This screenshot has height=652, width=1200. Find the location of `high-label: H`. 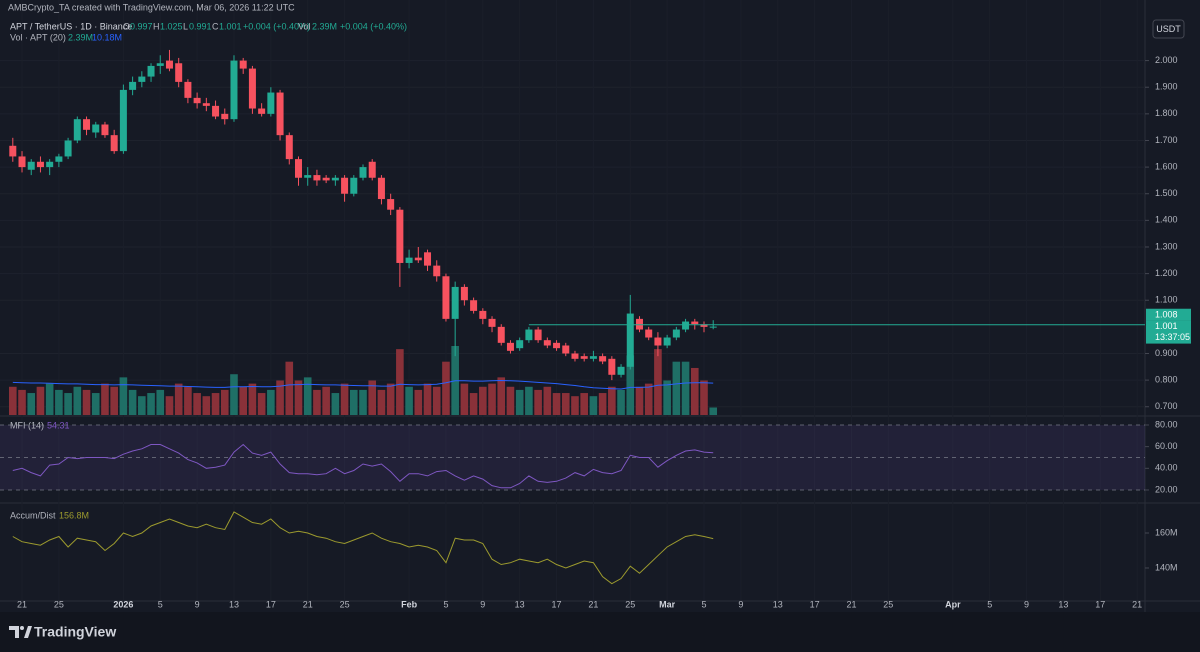

high-label: H is located at coordinates (156, 26).